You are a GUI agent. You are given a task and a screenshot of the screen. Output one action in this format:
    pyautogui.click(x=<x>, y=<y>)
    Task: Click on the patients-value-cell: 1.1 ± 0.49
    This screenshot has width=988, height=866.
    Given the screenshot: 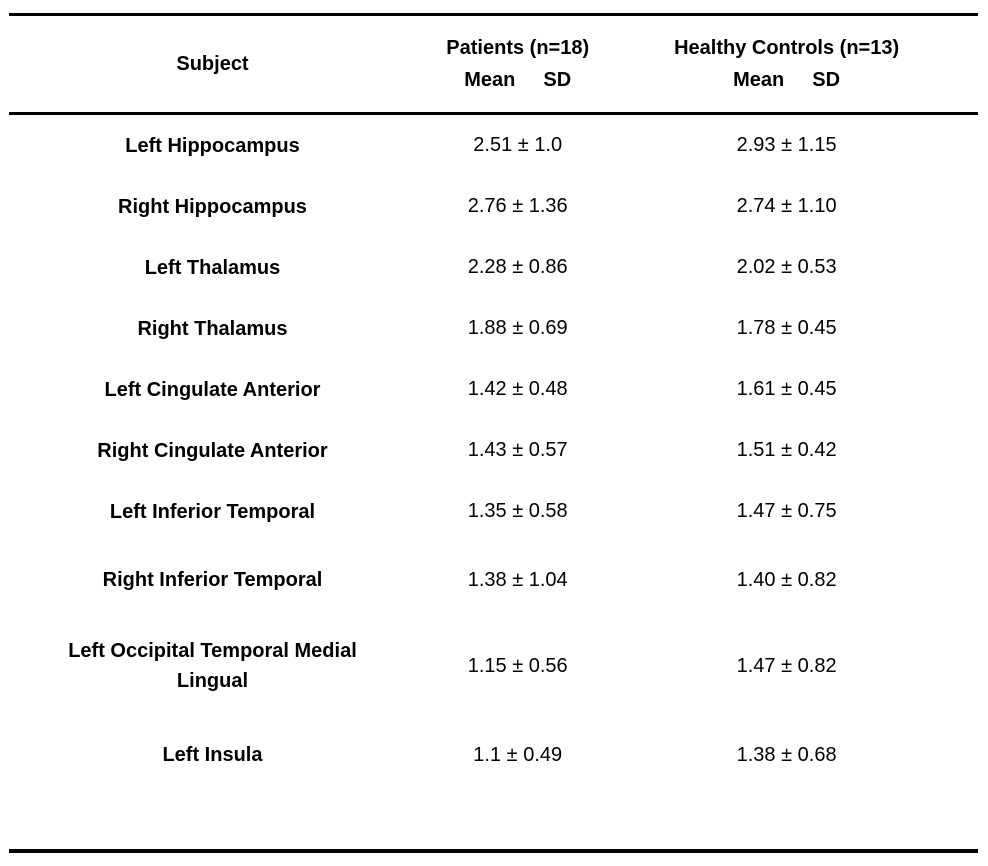 What is the action you would take?
    pyautogui.click(x=518, y=754)
    